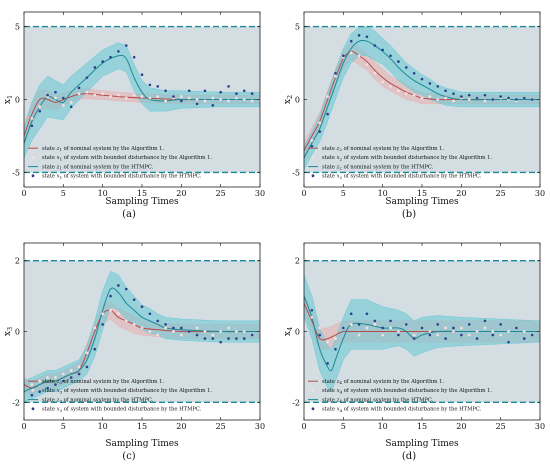 This screenshot has width=550, height=470. I want to click on x-tick-label: 30, so click(540, 193).